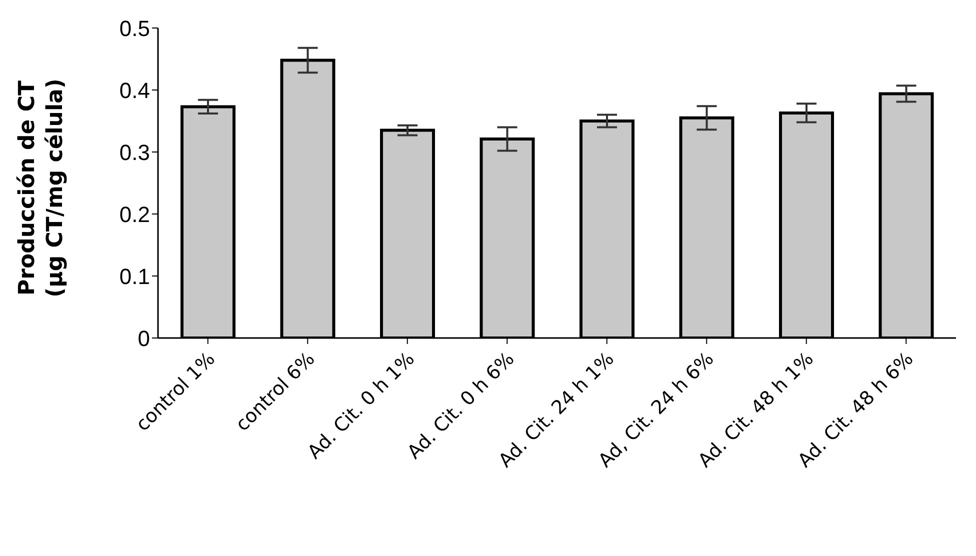 The height and width of the screenshot is (556, 976). What do you see at coordinates (134, 276) in the screenshot?
I see `y-tick-label: 0.1` at bounding box center [134, 276].